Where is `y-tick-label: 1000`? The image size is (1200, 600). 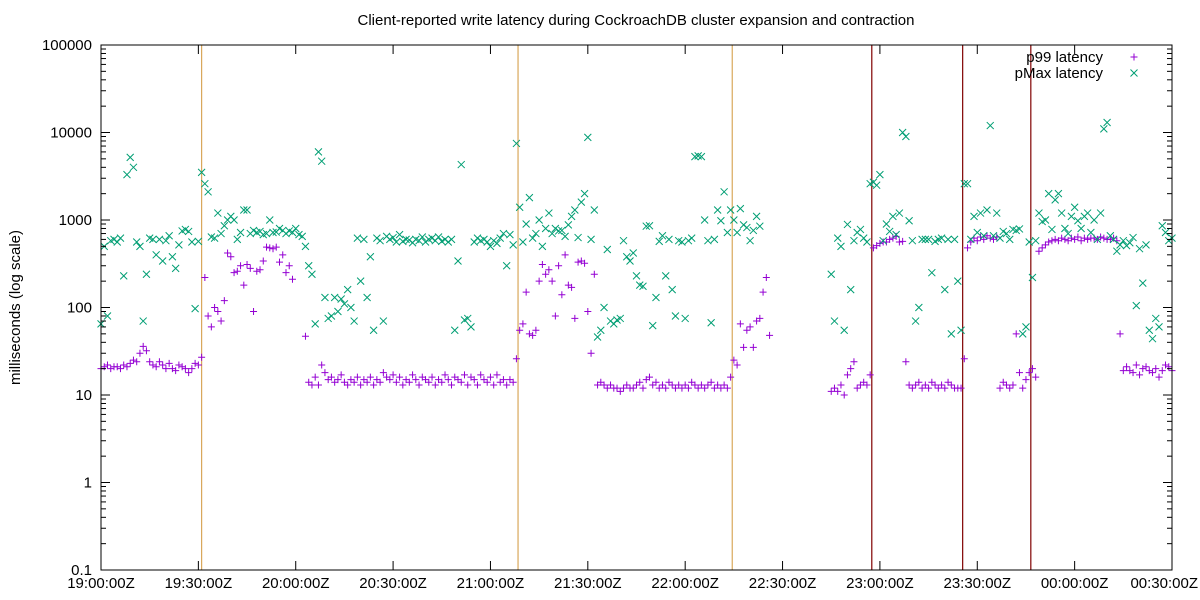
y-tick-label: 1000 is located at coordinates (75, 220).